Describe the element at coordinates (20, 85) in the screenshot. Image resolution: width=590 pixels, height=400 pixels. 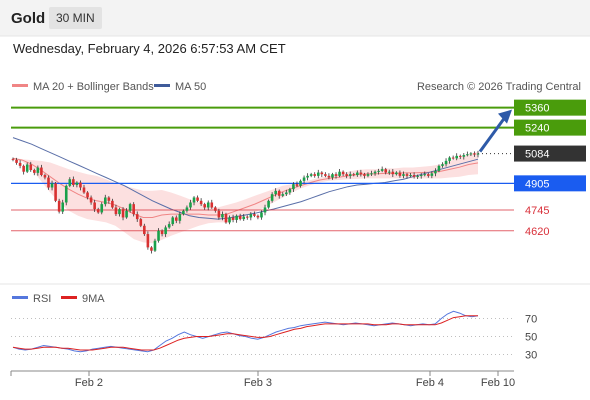
I see `legend-swatch-ma20` at that location.